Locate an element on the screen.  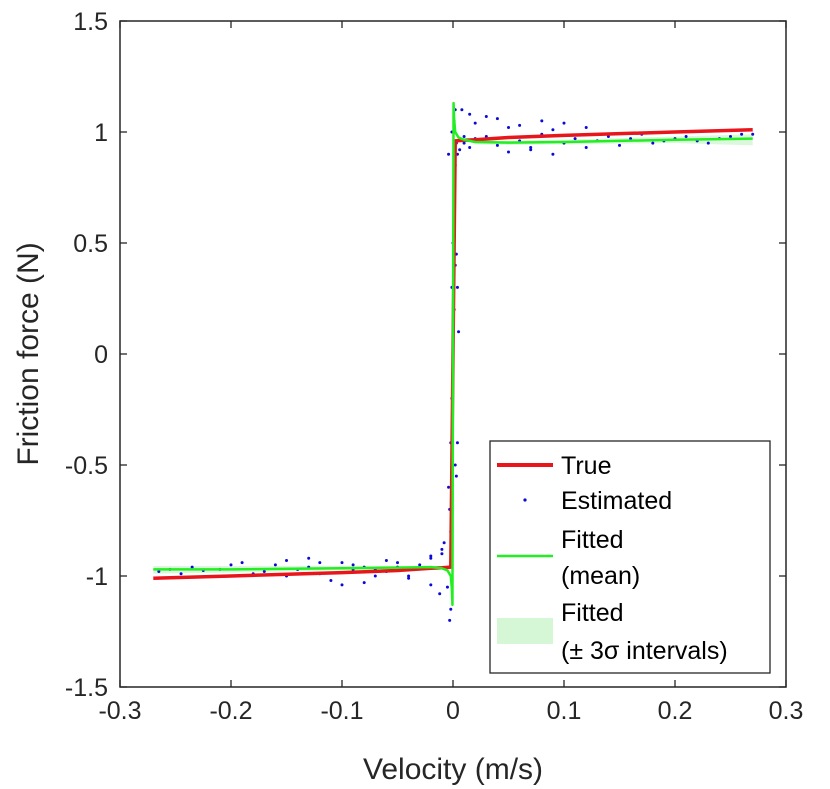
y-tick-label: -1 is located at coordinates (97, 577).